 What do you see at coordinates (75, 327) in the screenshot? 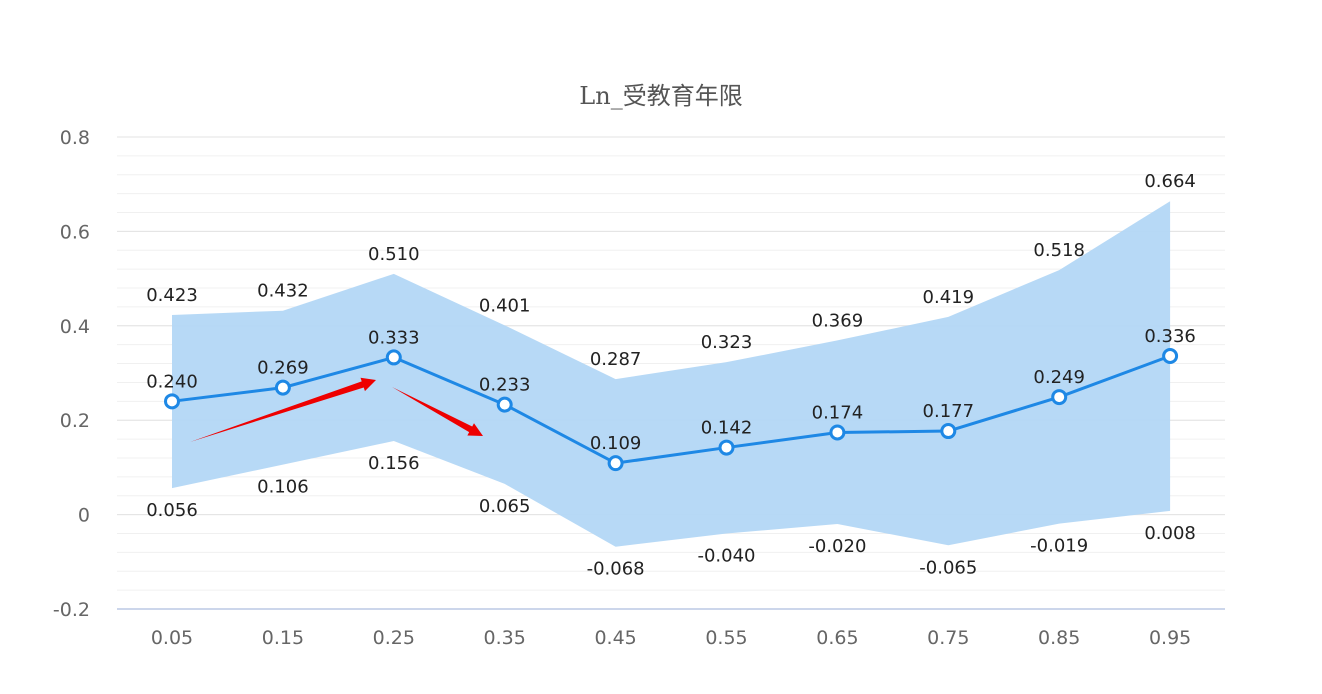
I see `y-tick-label: 0.4` at bounding box center [75, 327].